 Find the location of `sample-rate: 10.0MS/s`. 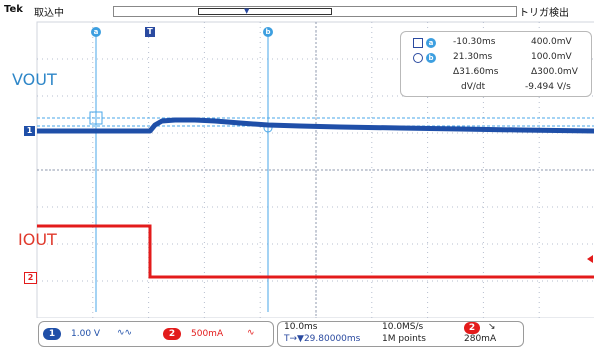

sample-rate: 10.0MS/s is located at coordinates (403, 327).